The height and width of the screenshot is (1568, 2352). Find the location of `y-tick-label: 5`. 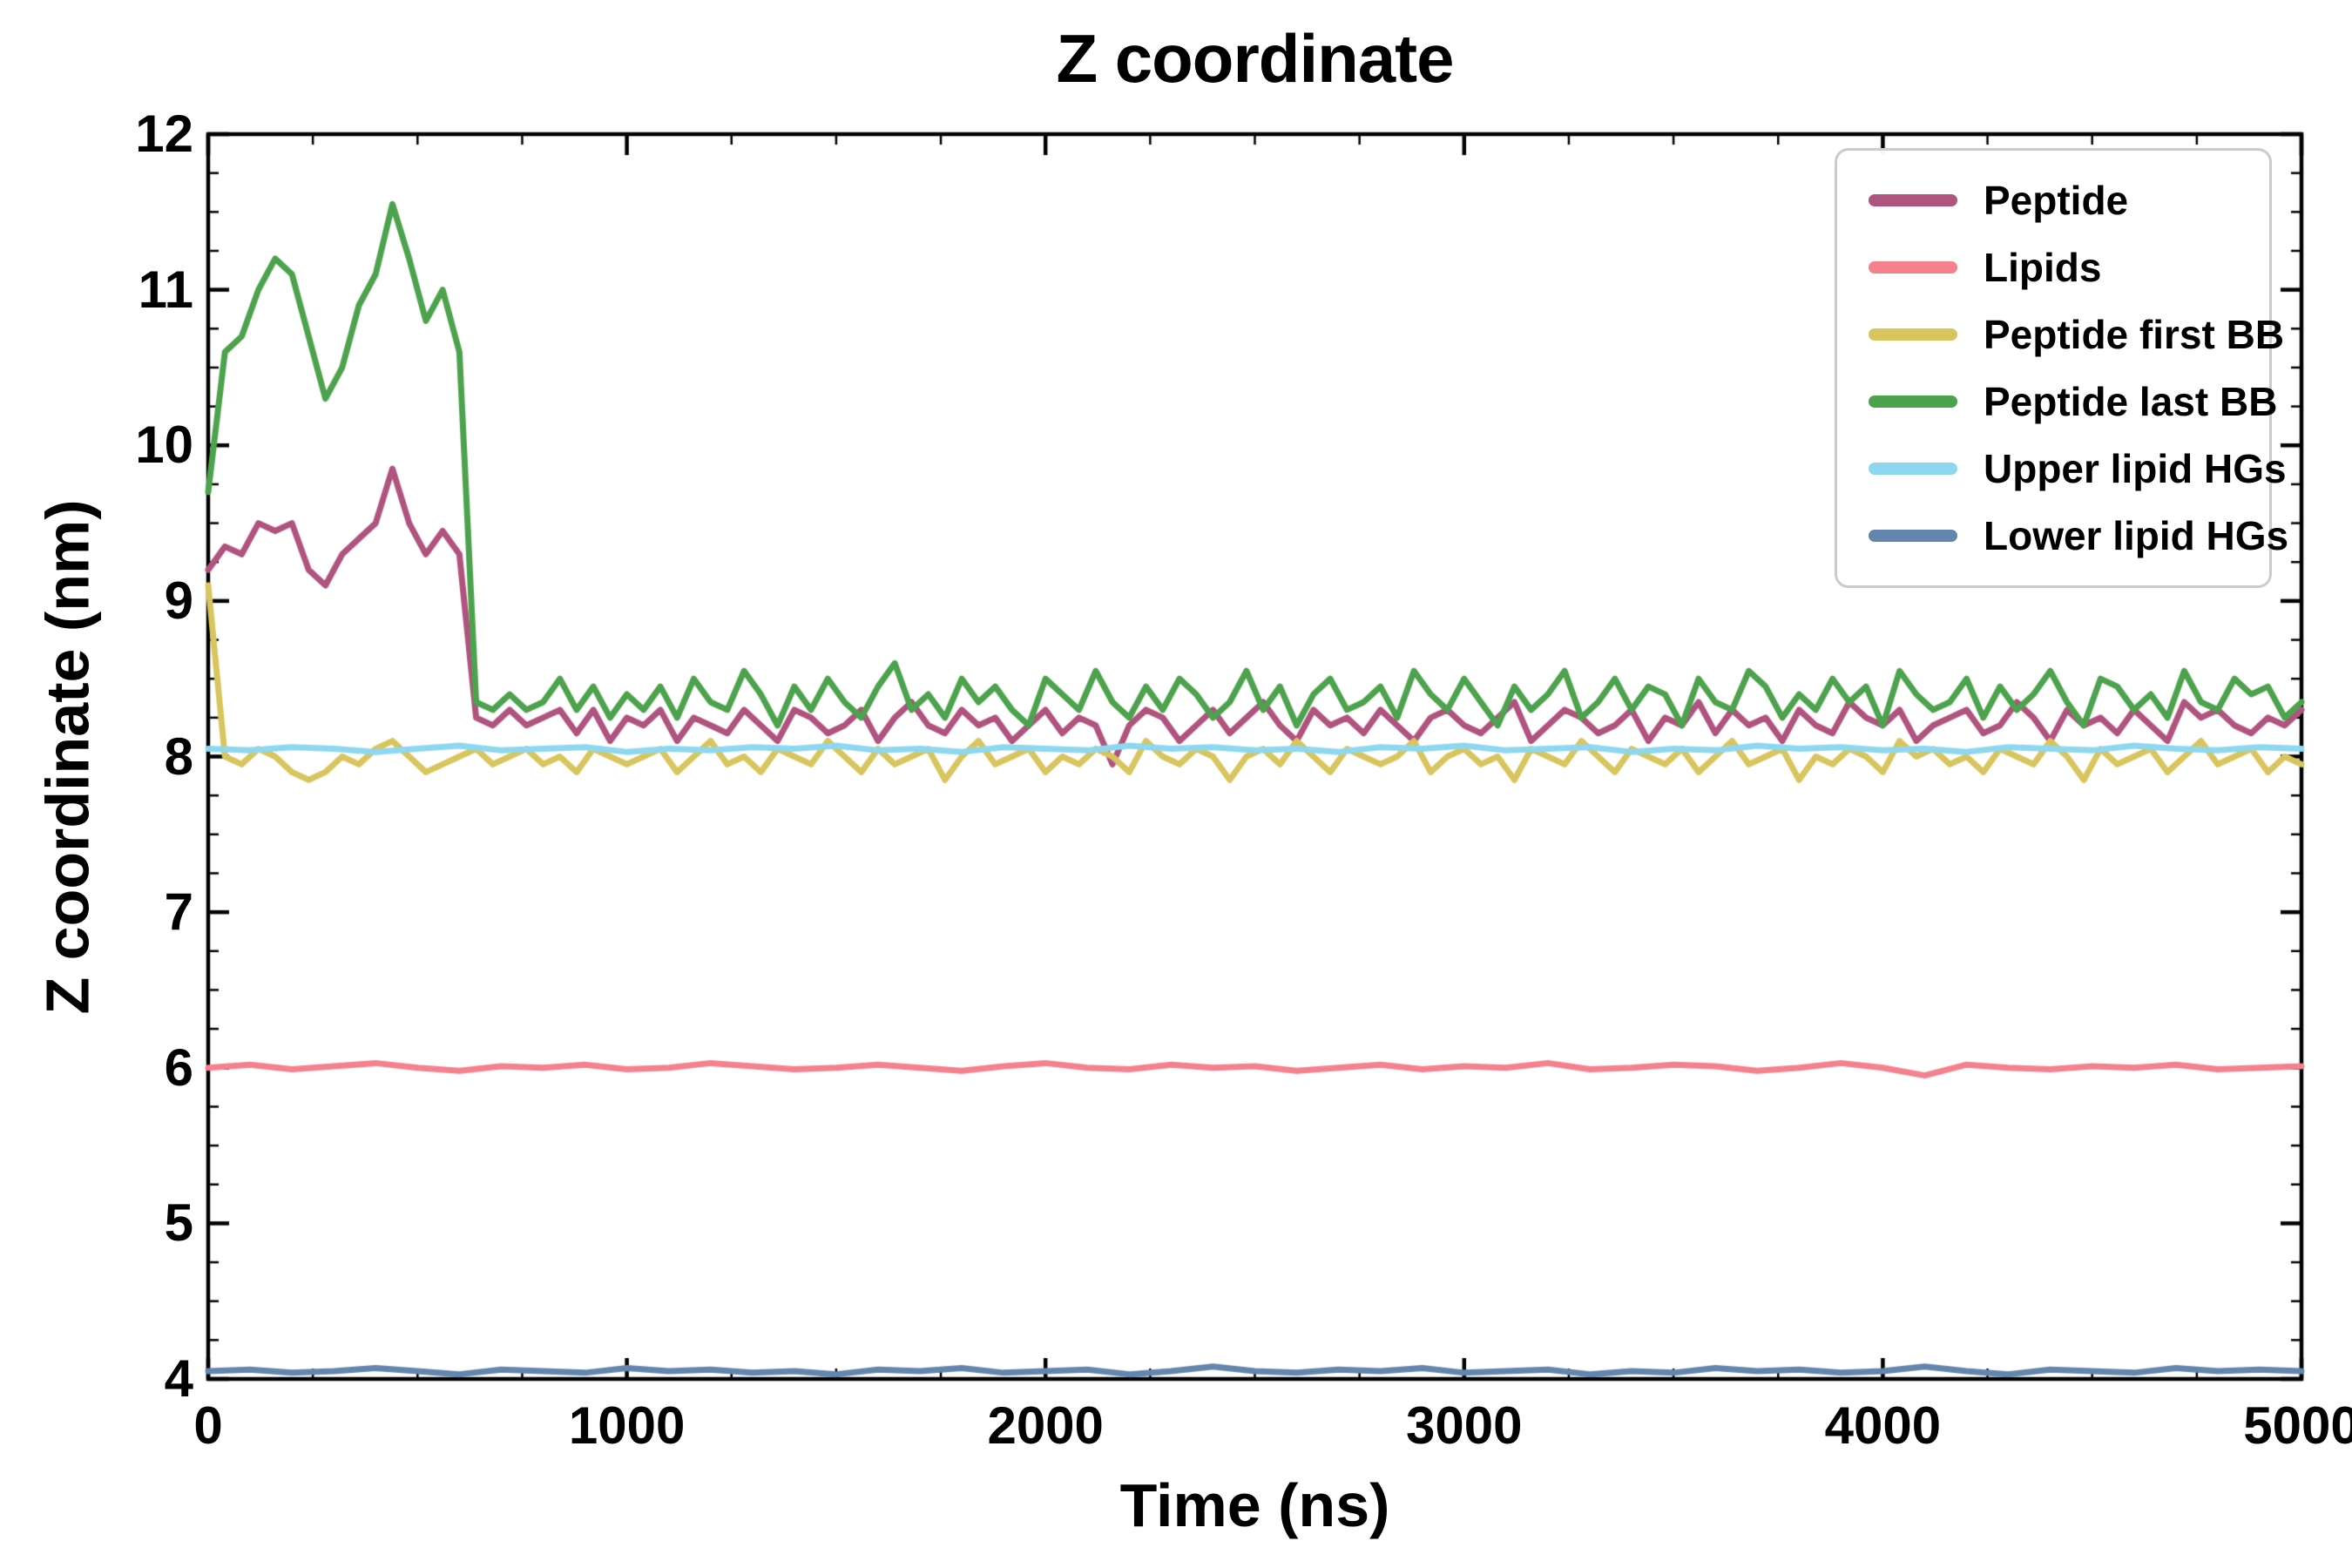

y-tick-label: 5 is located at coordinates (178, 1223).